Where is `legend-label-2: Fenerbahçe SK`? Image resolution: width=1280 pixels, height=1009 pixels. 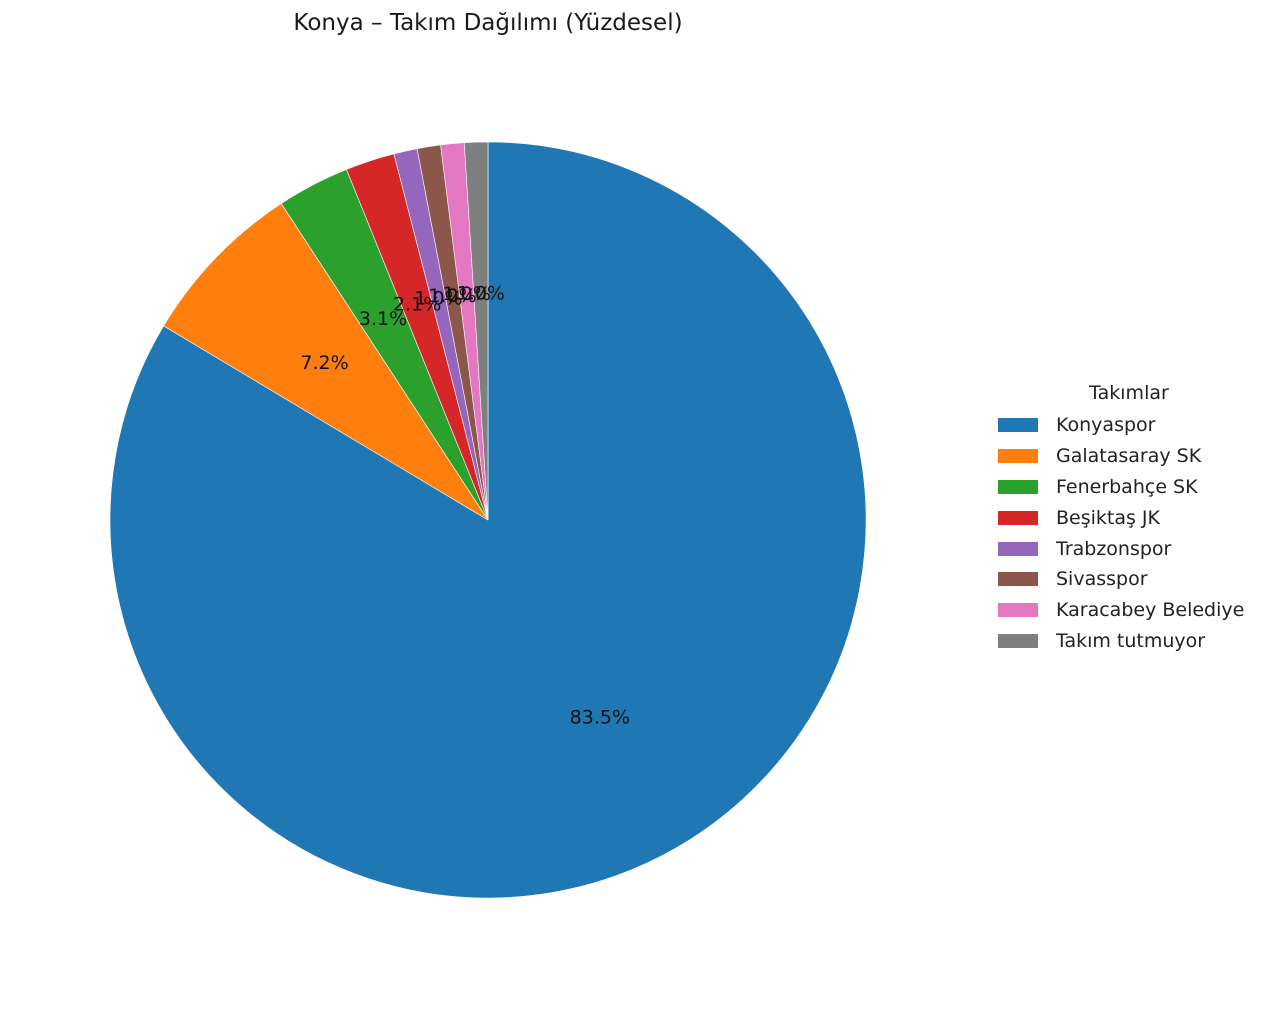
legend-label-2: Fenerbahçe SK is located at coordinates (1127, 486).